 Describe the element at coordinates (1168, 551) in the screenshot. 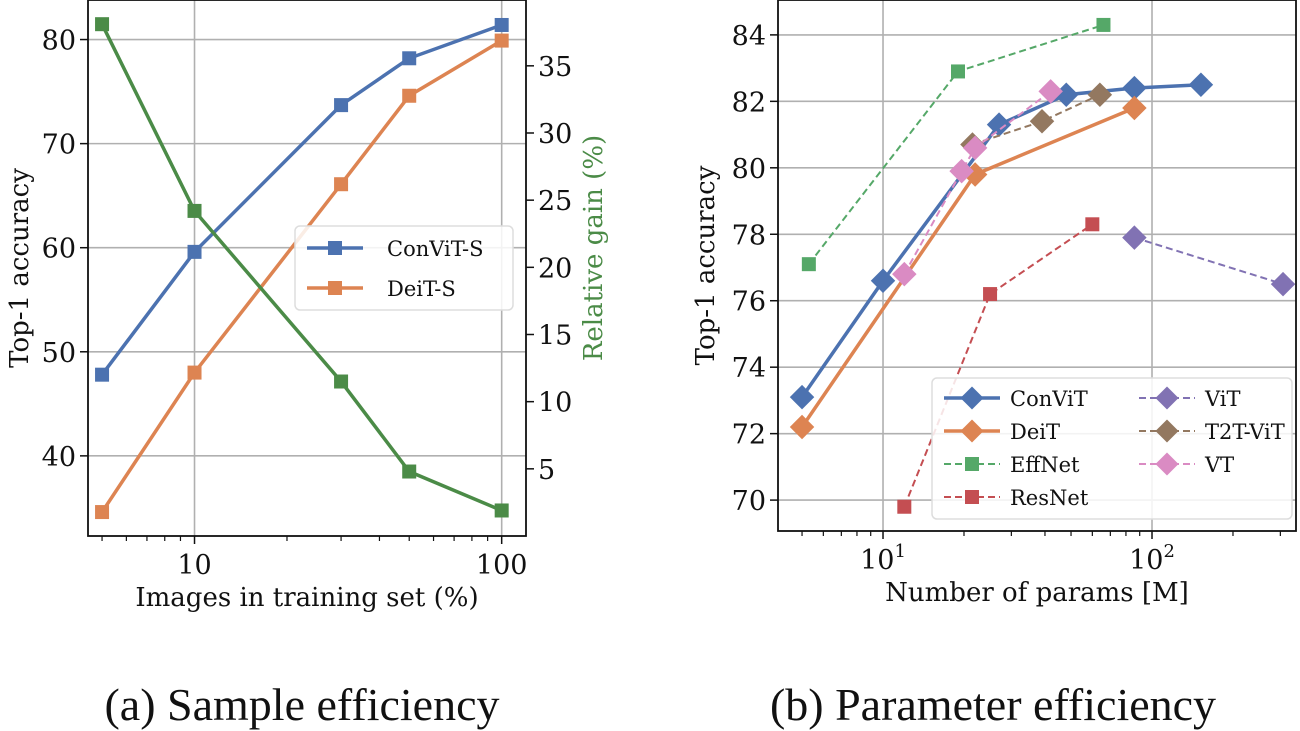

I see `x-tick-exponent: 2` at that location.